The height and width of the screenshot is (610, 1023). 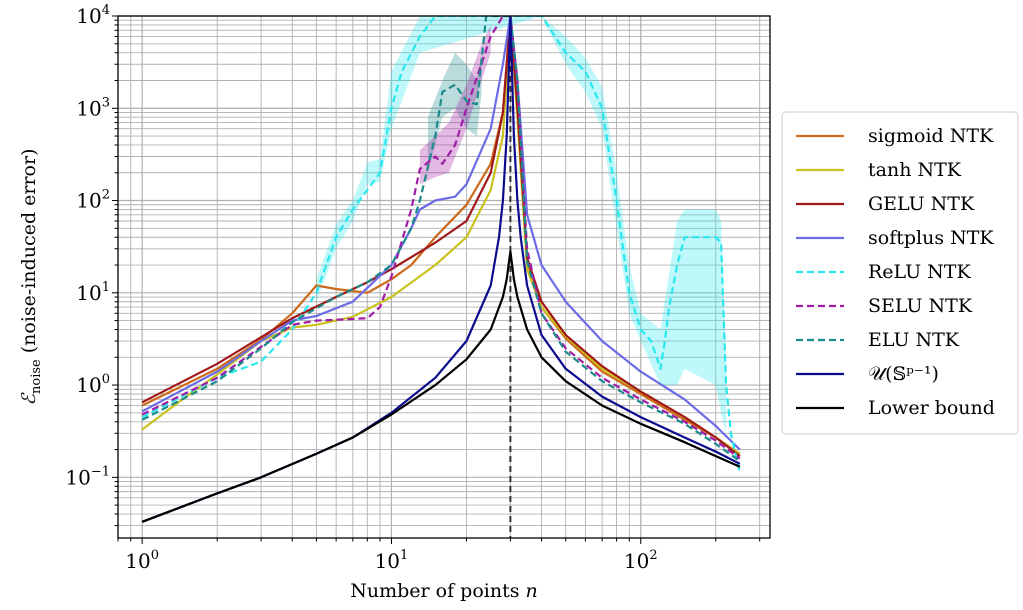 What do you see at coordinates (87, 476) in the screenshot?
I see `y-tick-label: 10⁻¹` at bounding box center [87, 476].